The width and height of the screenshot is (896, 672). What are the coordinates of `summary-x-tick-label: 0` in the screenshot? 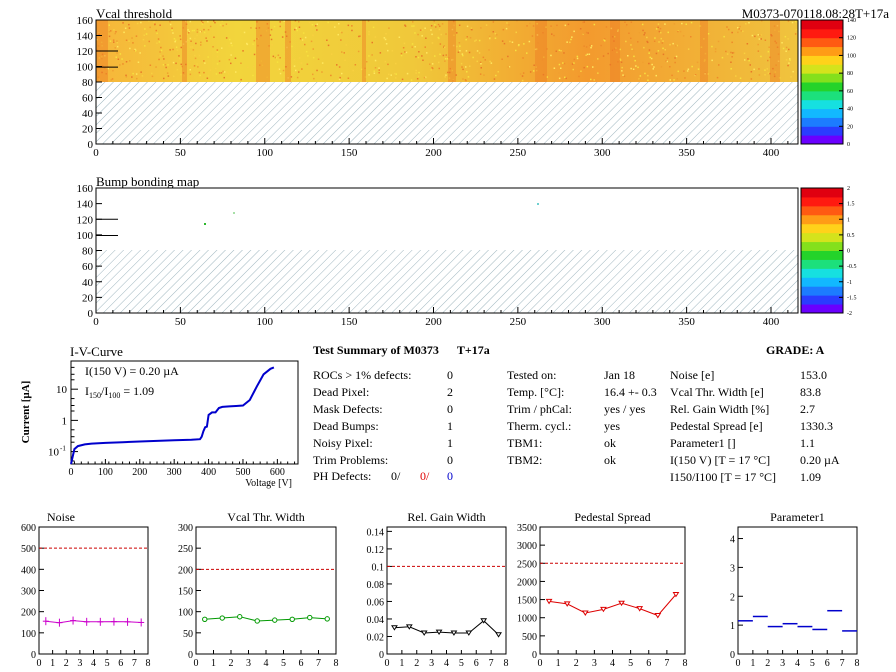 It's located at (387, 663).